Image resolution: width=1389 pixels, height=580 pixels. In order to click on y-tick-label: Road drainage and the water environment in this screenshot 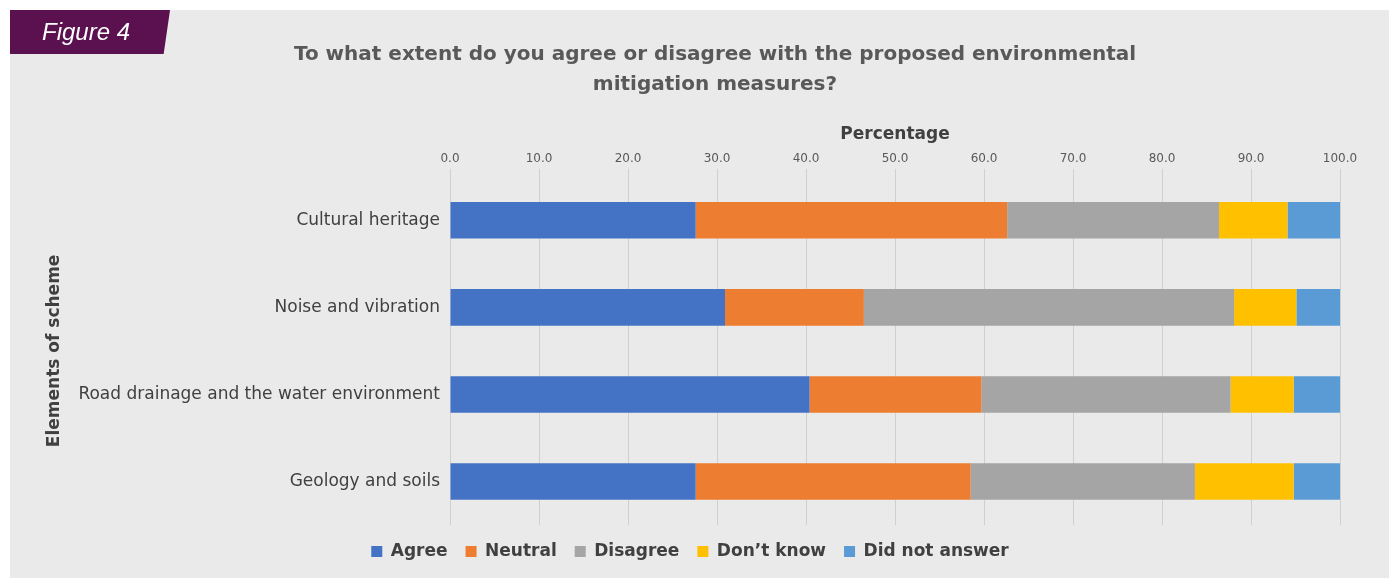, I will do `click(259, 392)`.